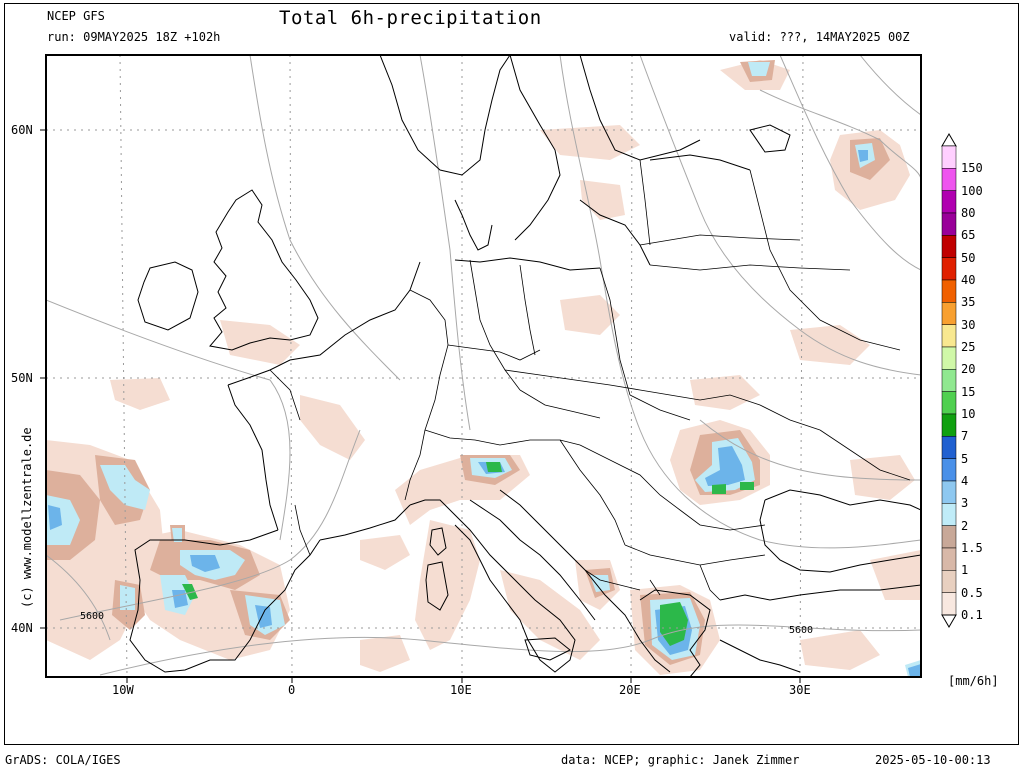 The width and height of the screenshot is (1024, 768). Describe the element at coordinates (973, 681) in the screenshot. I see `colorbar-unit: [mm/6h]` at that location.